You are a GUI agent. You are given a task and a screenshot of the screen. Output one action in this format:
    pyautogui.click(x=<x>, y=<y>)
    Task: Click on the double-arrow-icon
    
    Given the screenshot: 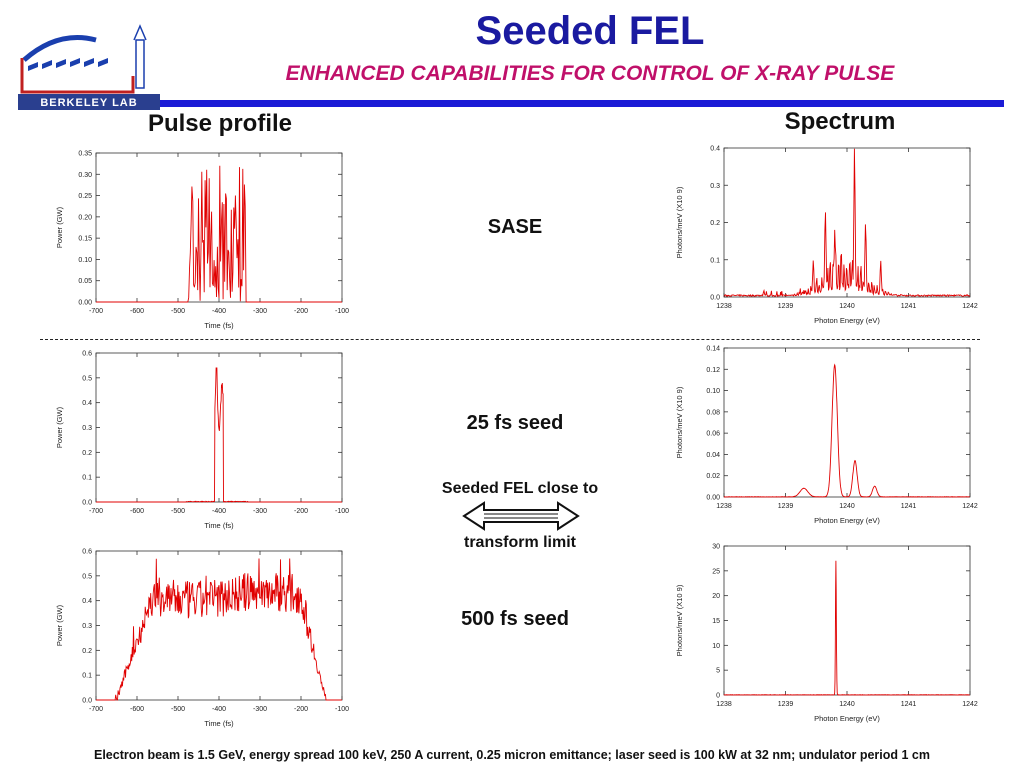 What is the action you would take?
    pyautogui.click(x=521, y=516)
    